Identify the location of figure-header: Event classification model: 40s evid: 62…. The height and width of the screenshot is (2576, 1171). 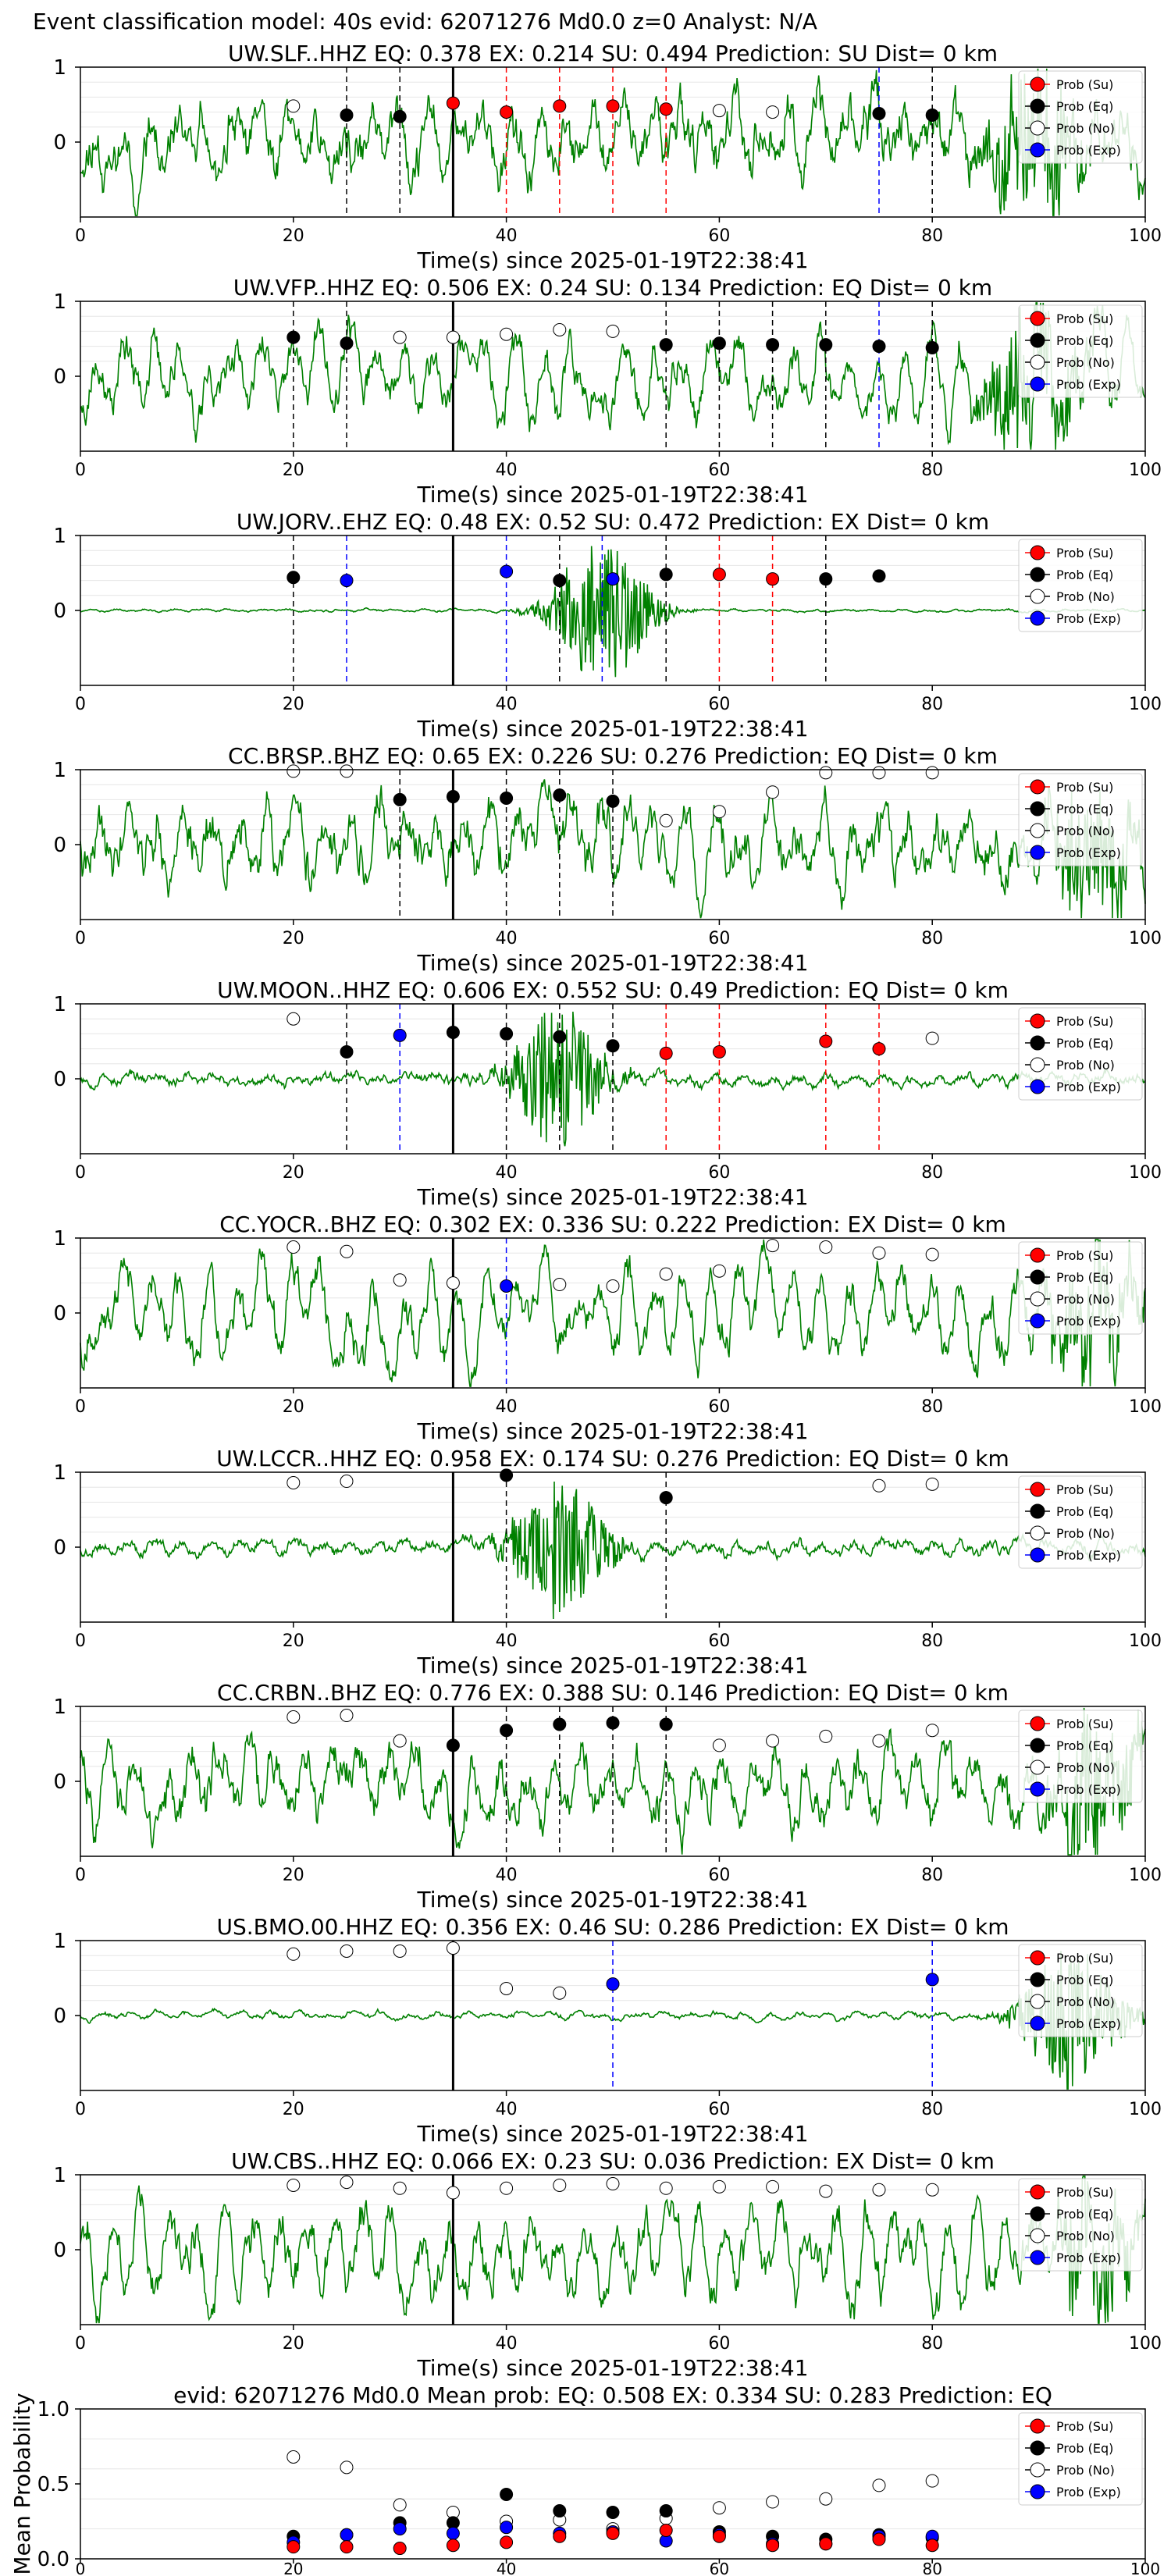
(425, 21).